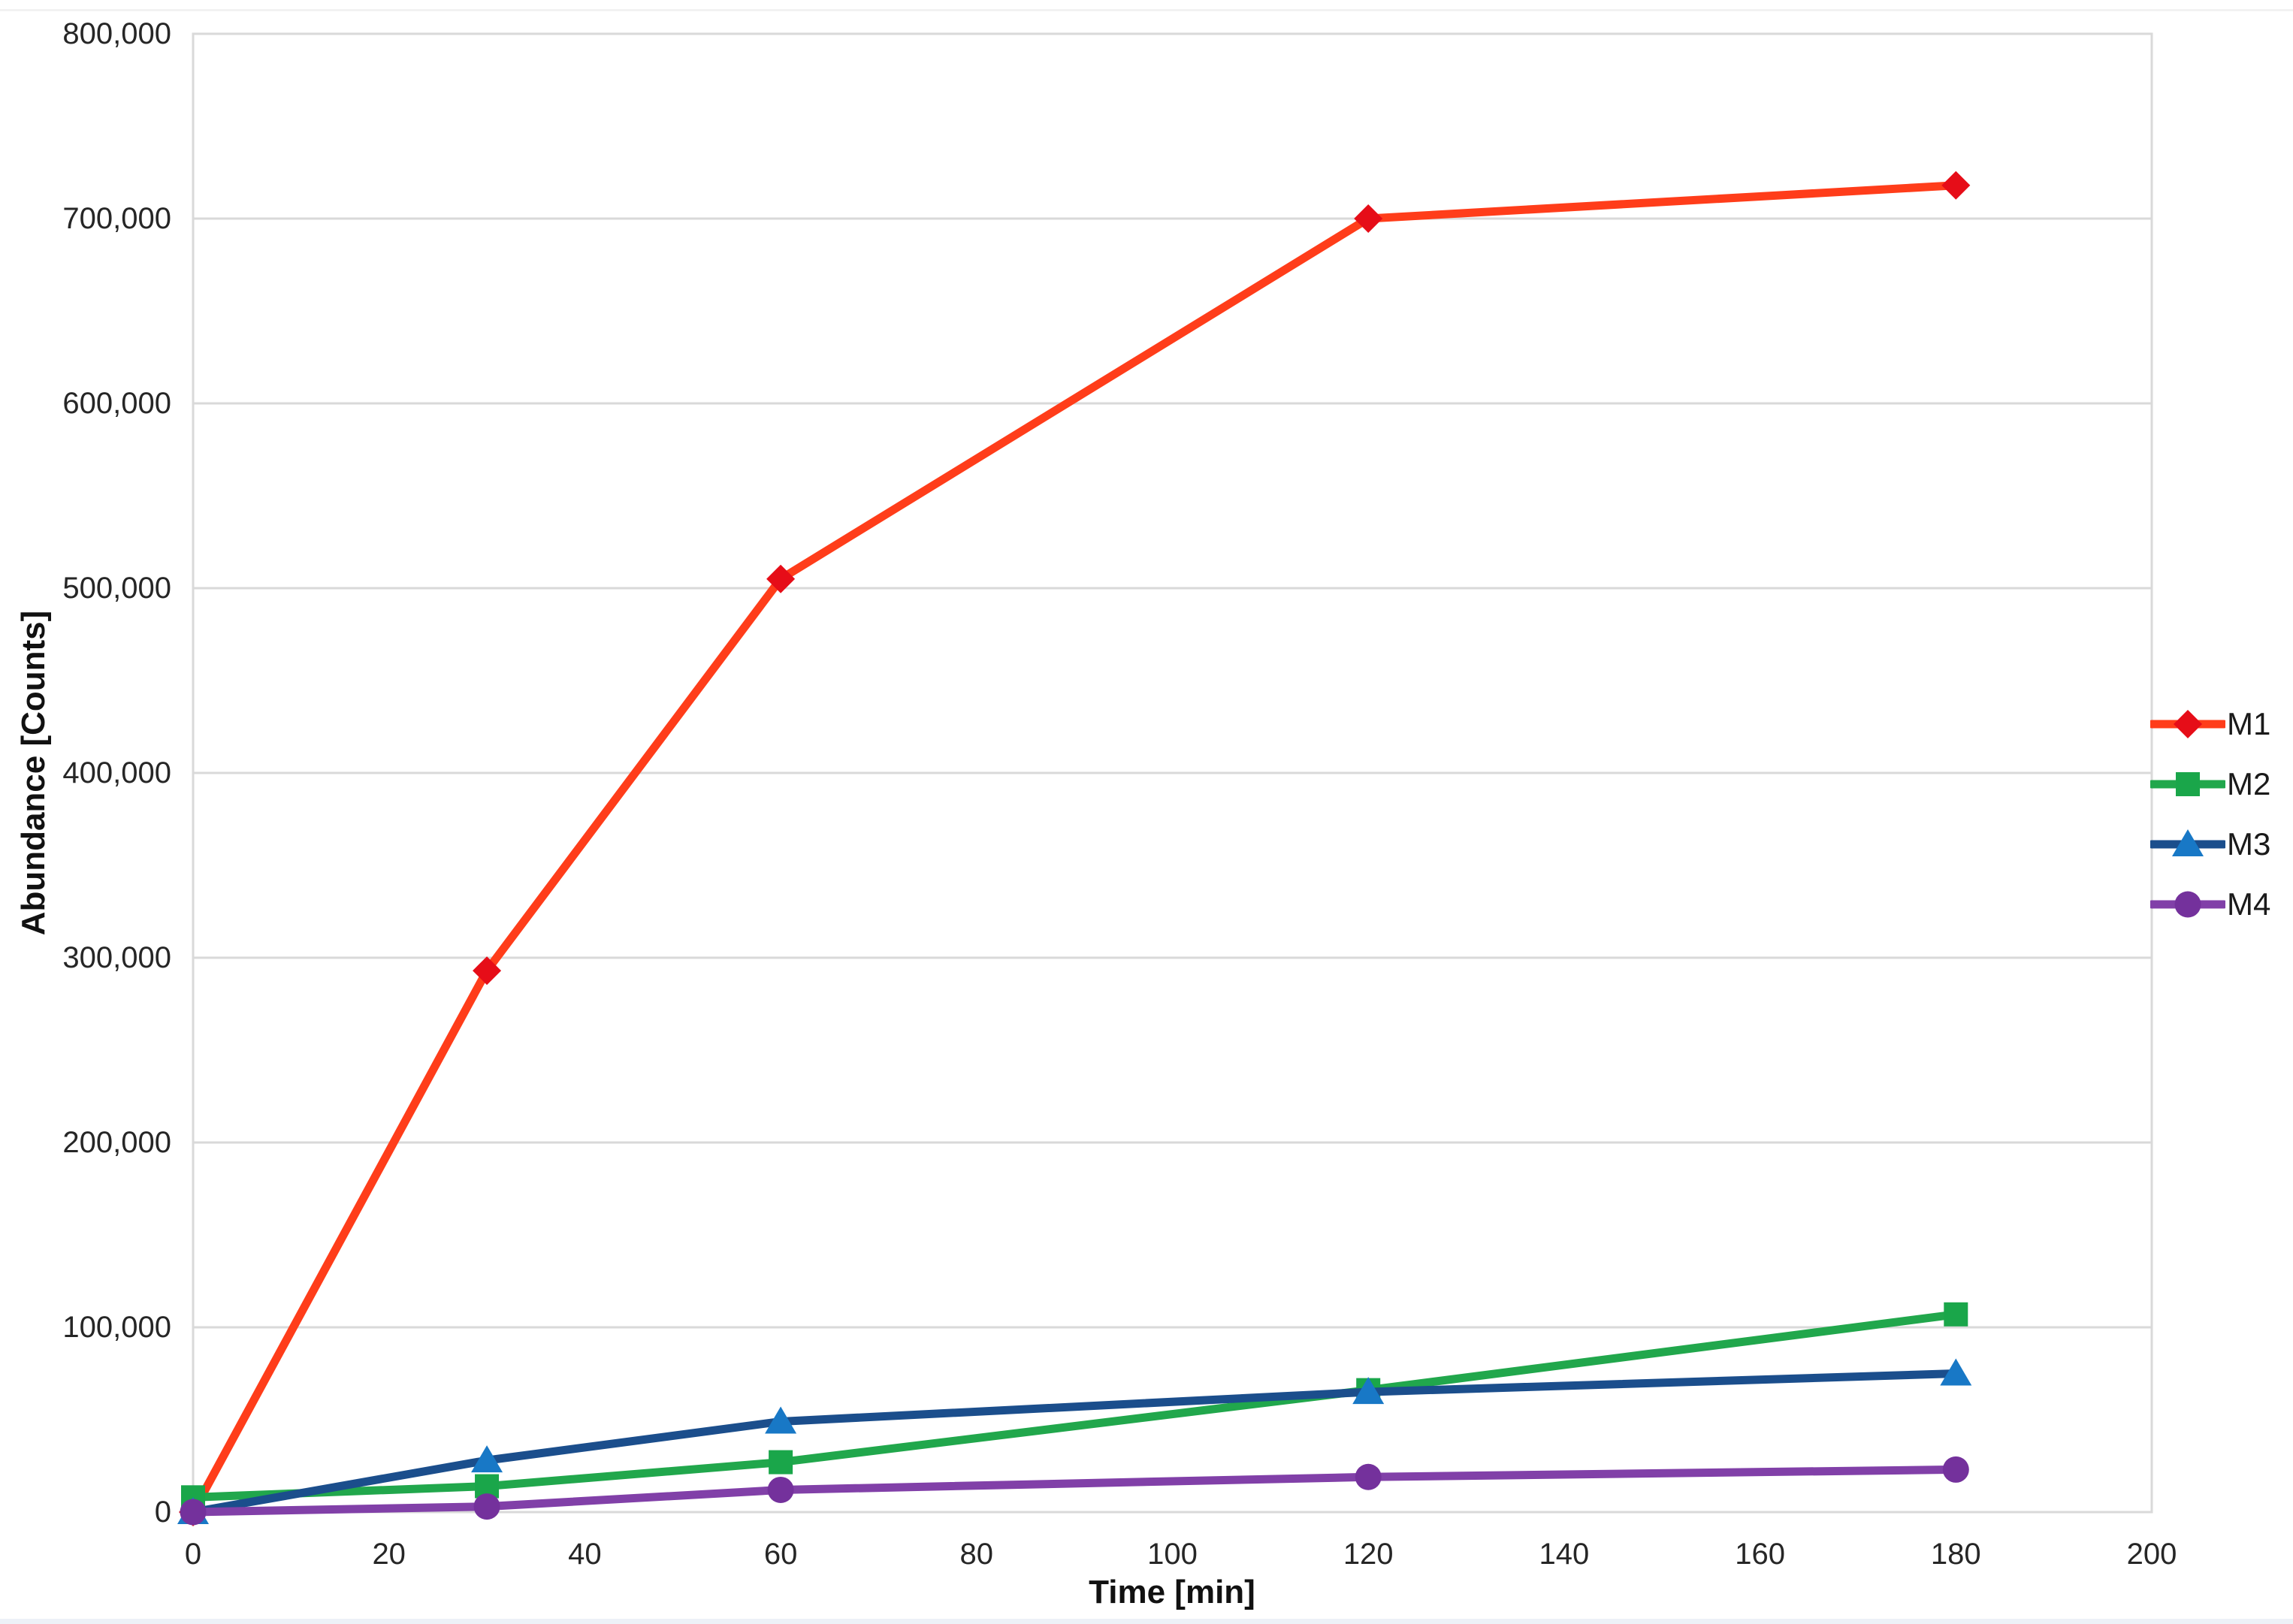 The image size is (2293, 1624). What do you see at coordinates (781, 1489) in the screenshot?
I see `data-point-M4-x60` at bounding box center [781, 1489].